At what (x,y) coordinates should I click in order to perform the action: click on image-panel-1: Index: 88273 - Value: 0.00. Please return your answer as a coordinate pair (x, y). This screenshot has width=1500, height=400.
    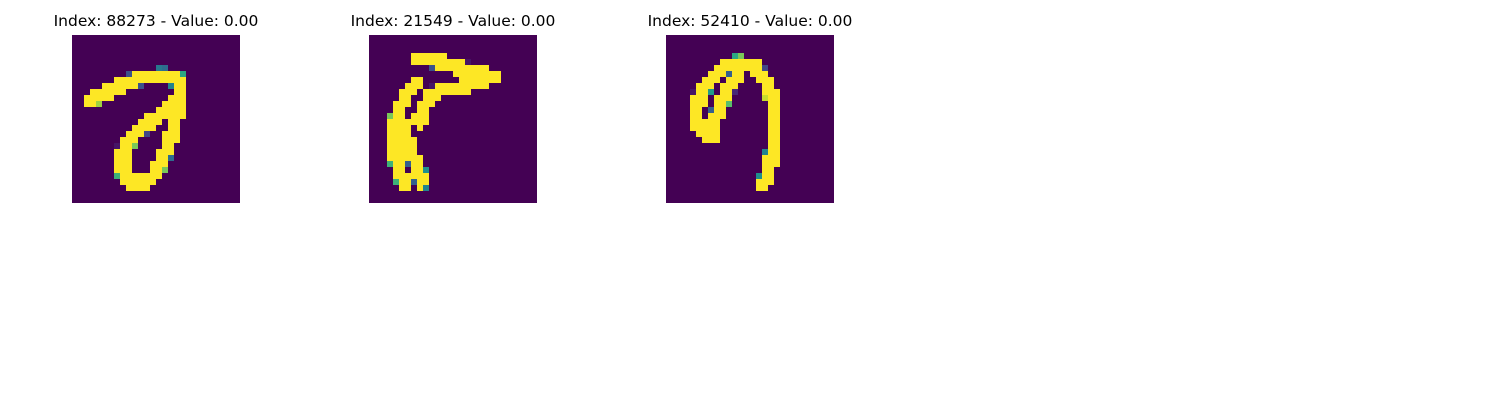
    Looking at the image, I should click on (156, 105).